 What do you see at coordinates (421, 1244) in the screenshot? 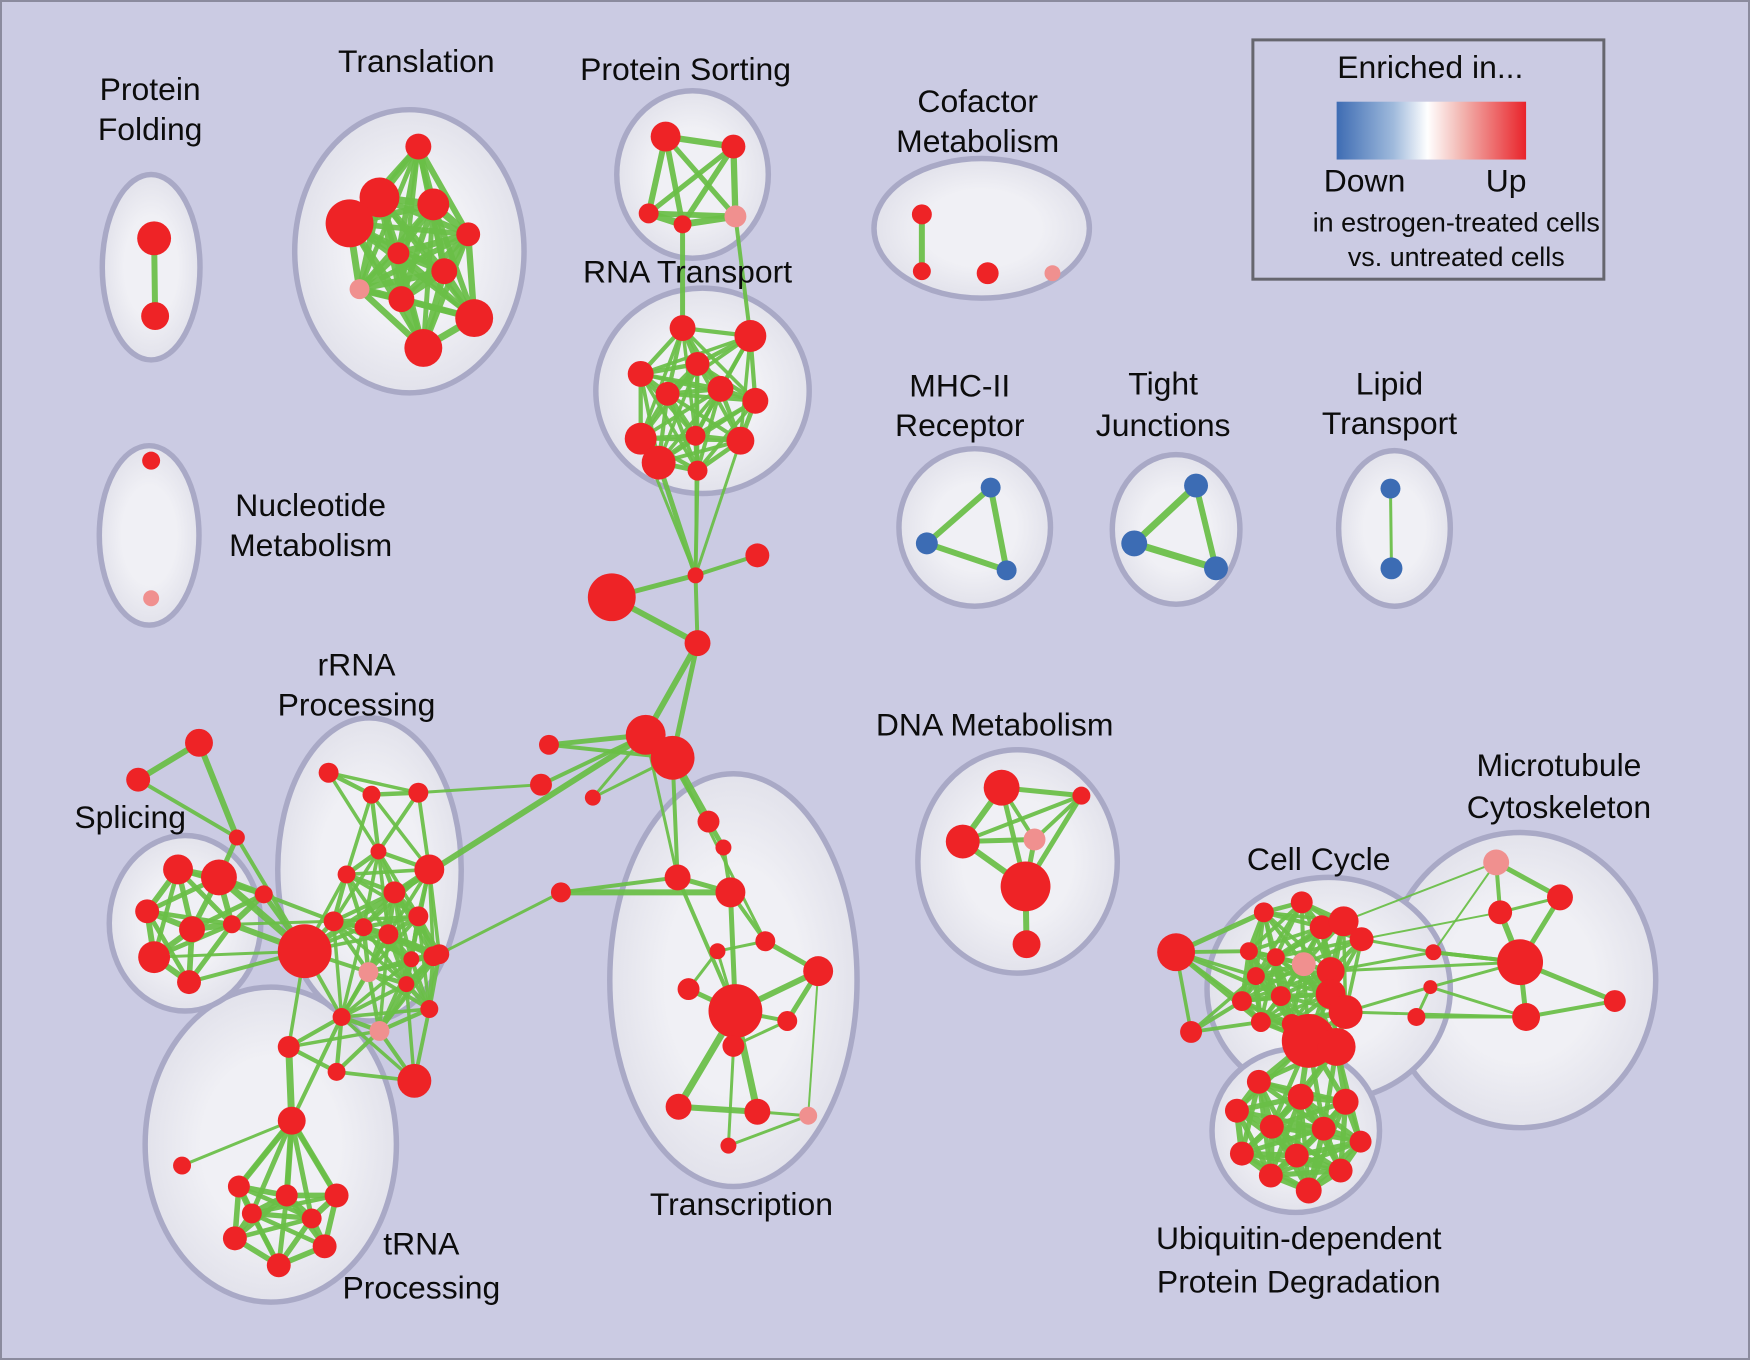
I see `cluster-label-trna-processing: tRNA` at bounding box center [421, 1244].